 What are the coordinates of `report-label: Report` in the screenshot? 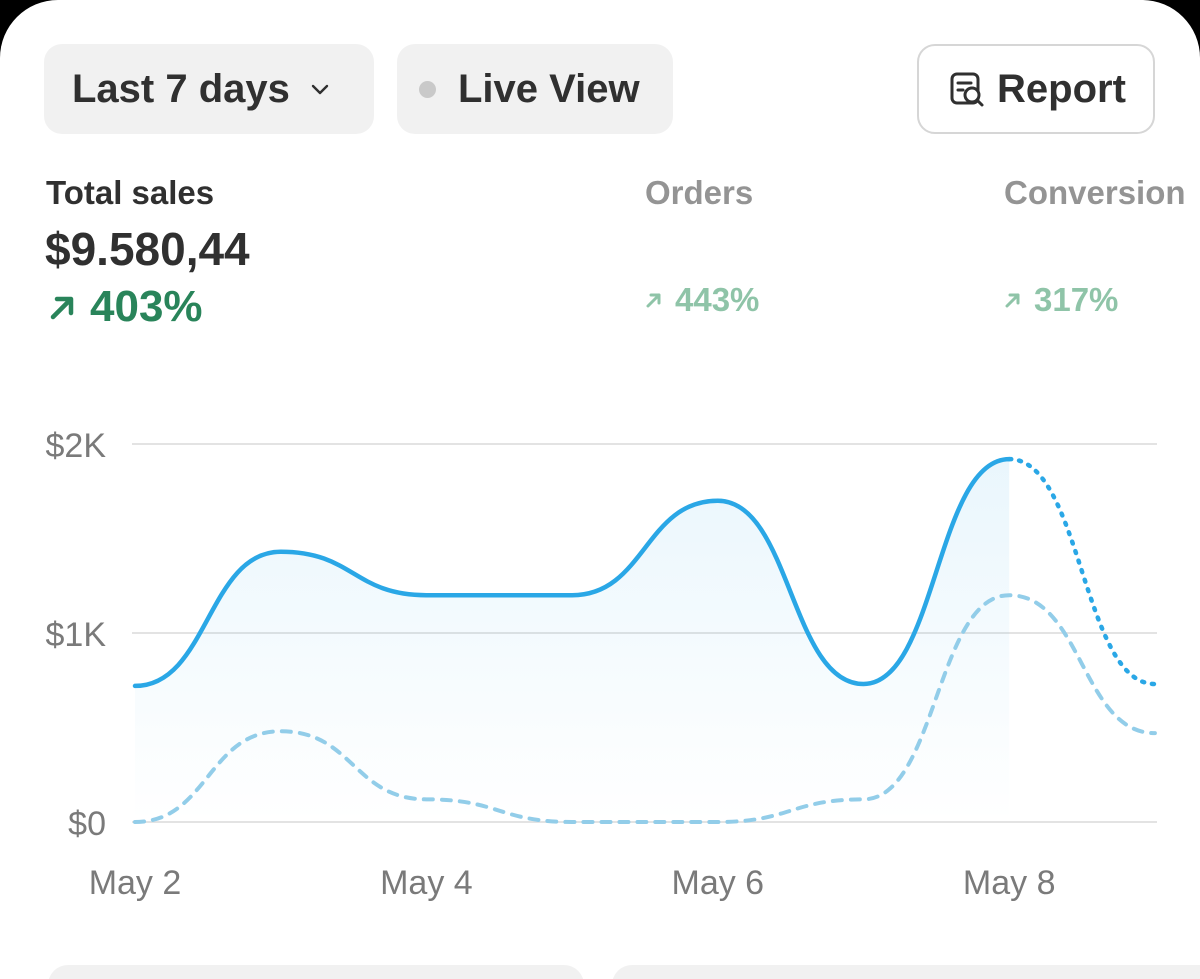 It's located at (1061, 88).